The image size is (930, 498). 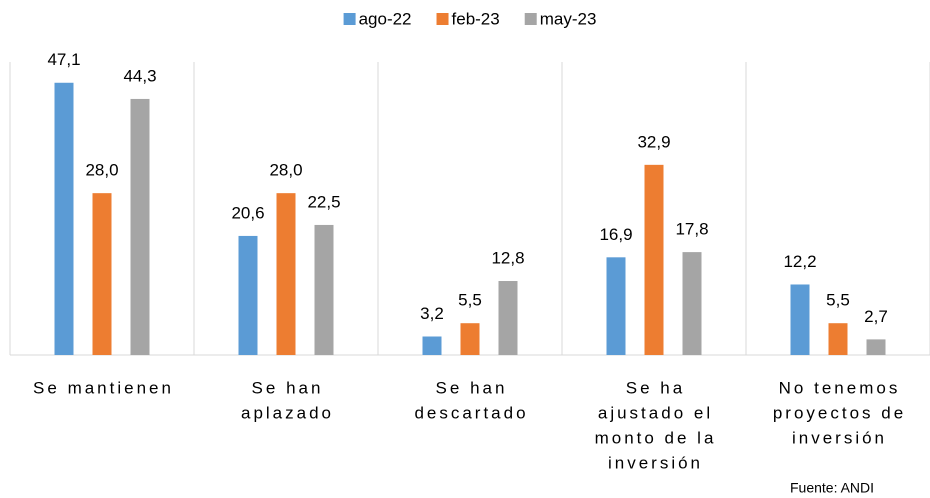 I want to click on data-label: 3,2, so click(x=432, y=313).